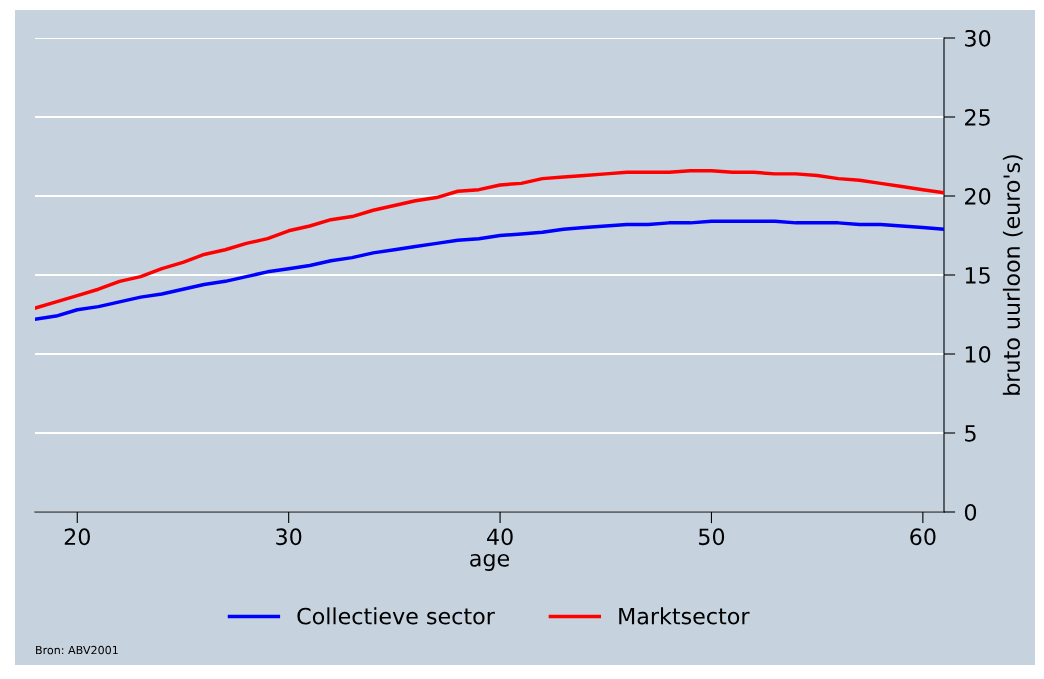 The image size is (1044, 679). What do you see at coordinates (500, 537) in the screenshot?
I see `x-tick-label: 40` at bounding box center [500, 537].